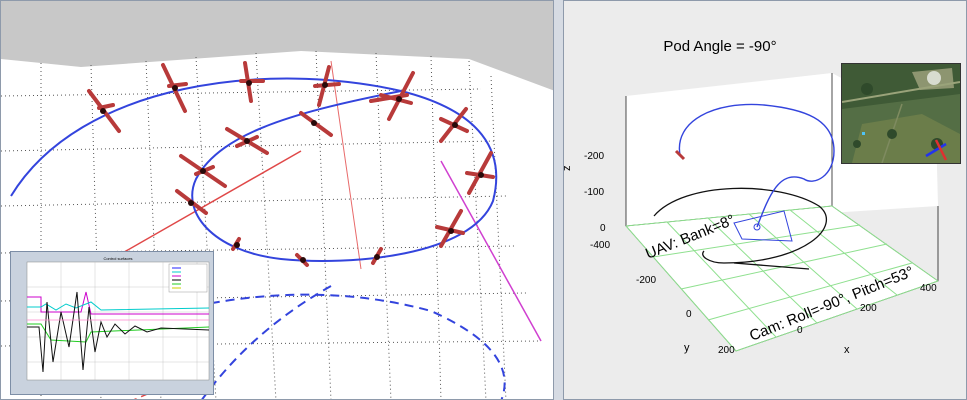 The width and height of the screenshot is (967, 400). What do you see at coordinates (600, 245) in the screenshot?
I see `y-tick: -400` at bounding box center [600, 245].